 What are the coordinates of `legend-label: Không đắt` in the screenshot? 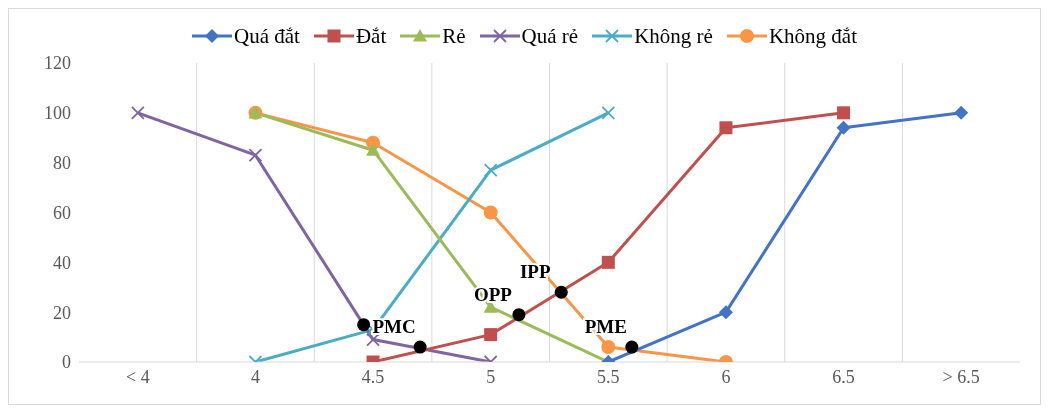 It's located at (812, 36).